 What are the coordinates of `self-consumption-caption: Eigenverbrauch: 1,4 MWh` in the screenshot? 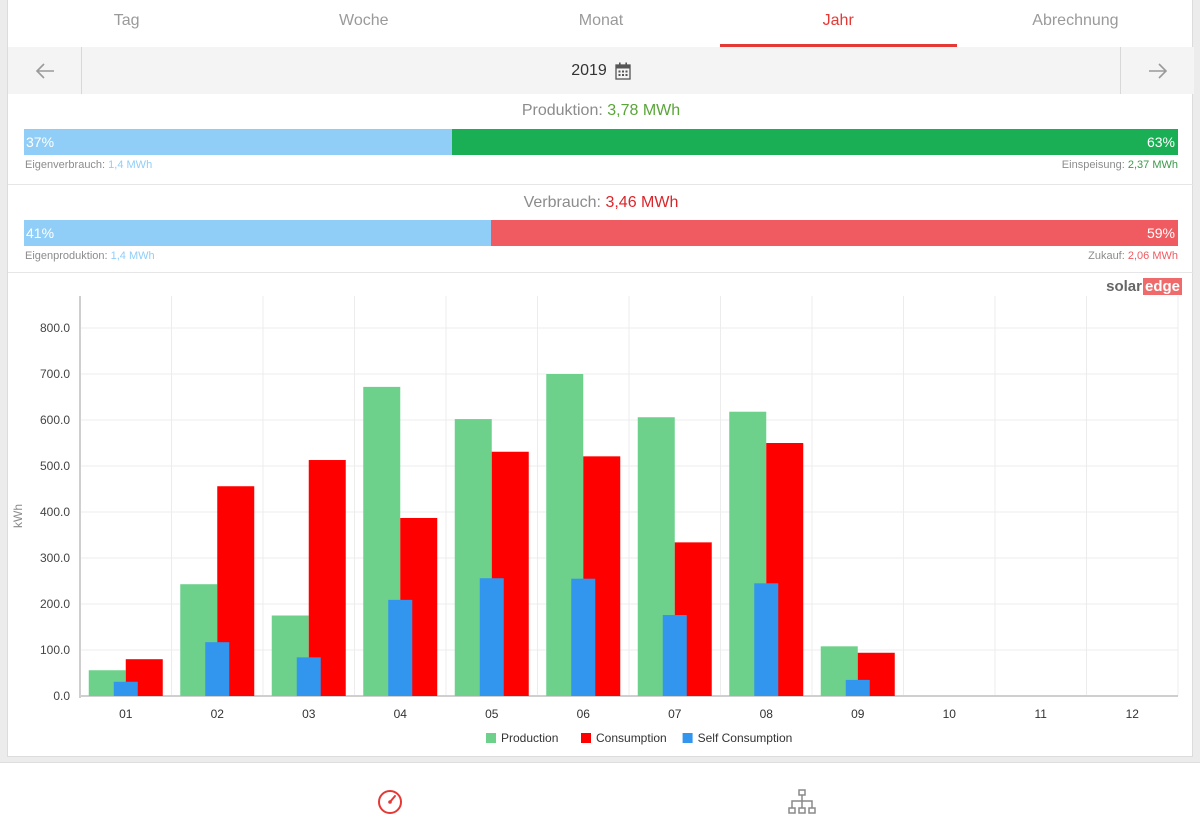 It's located at (88, 165).